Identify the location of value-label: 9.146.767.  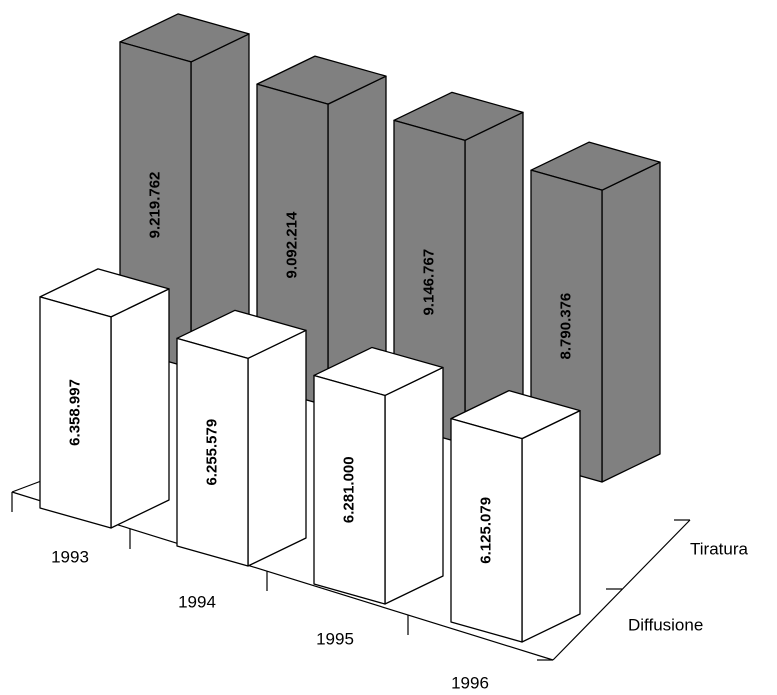
(428, 282).